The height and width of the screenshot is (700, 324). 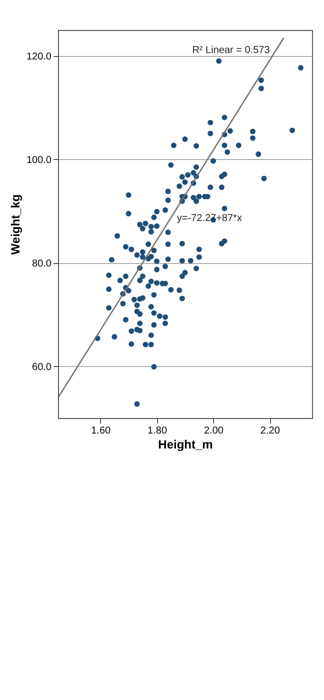 What do you see at coordinates (270, 431) in the screenshot?
I see `x-tick-label: 2.20` at bounding box center [270, 431].